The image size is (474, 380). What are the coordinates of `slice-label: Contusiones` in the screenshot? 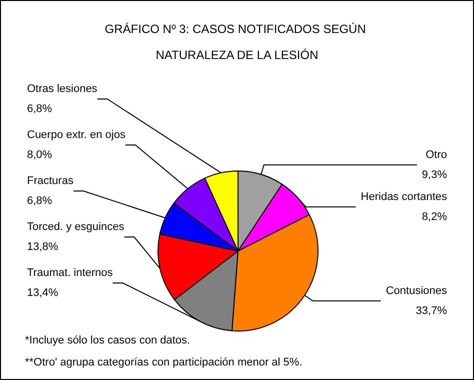 It's located at (417, 290).